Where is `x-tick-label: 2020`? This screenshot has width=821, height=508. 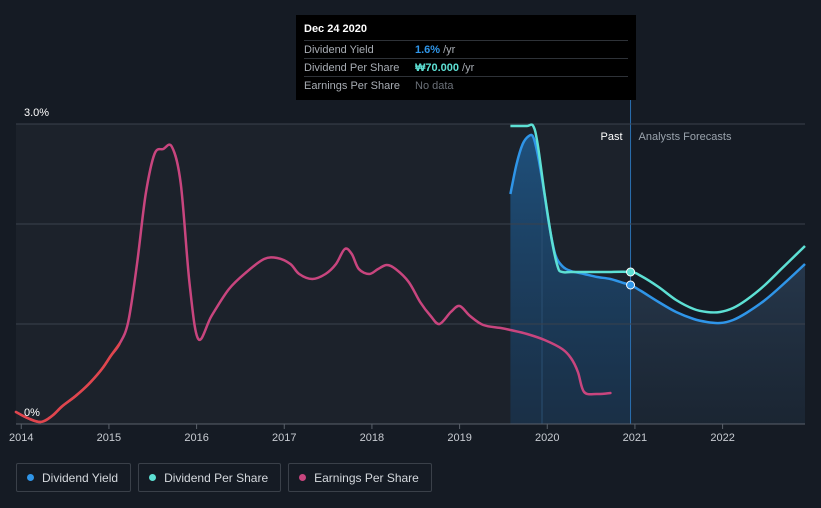
x-tick-label: 2020 is located at coordinates (547, 438).